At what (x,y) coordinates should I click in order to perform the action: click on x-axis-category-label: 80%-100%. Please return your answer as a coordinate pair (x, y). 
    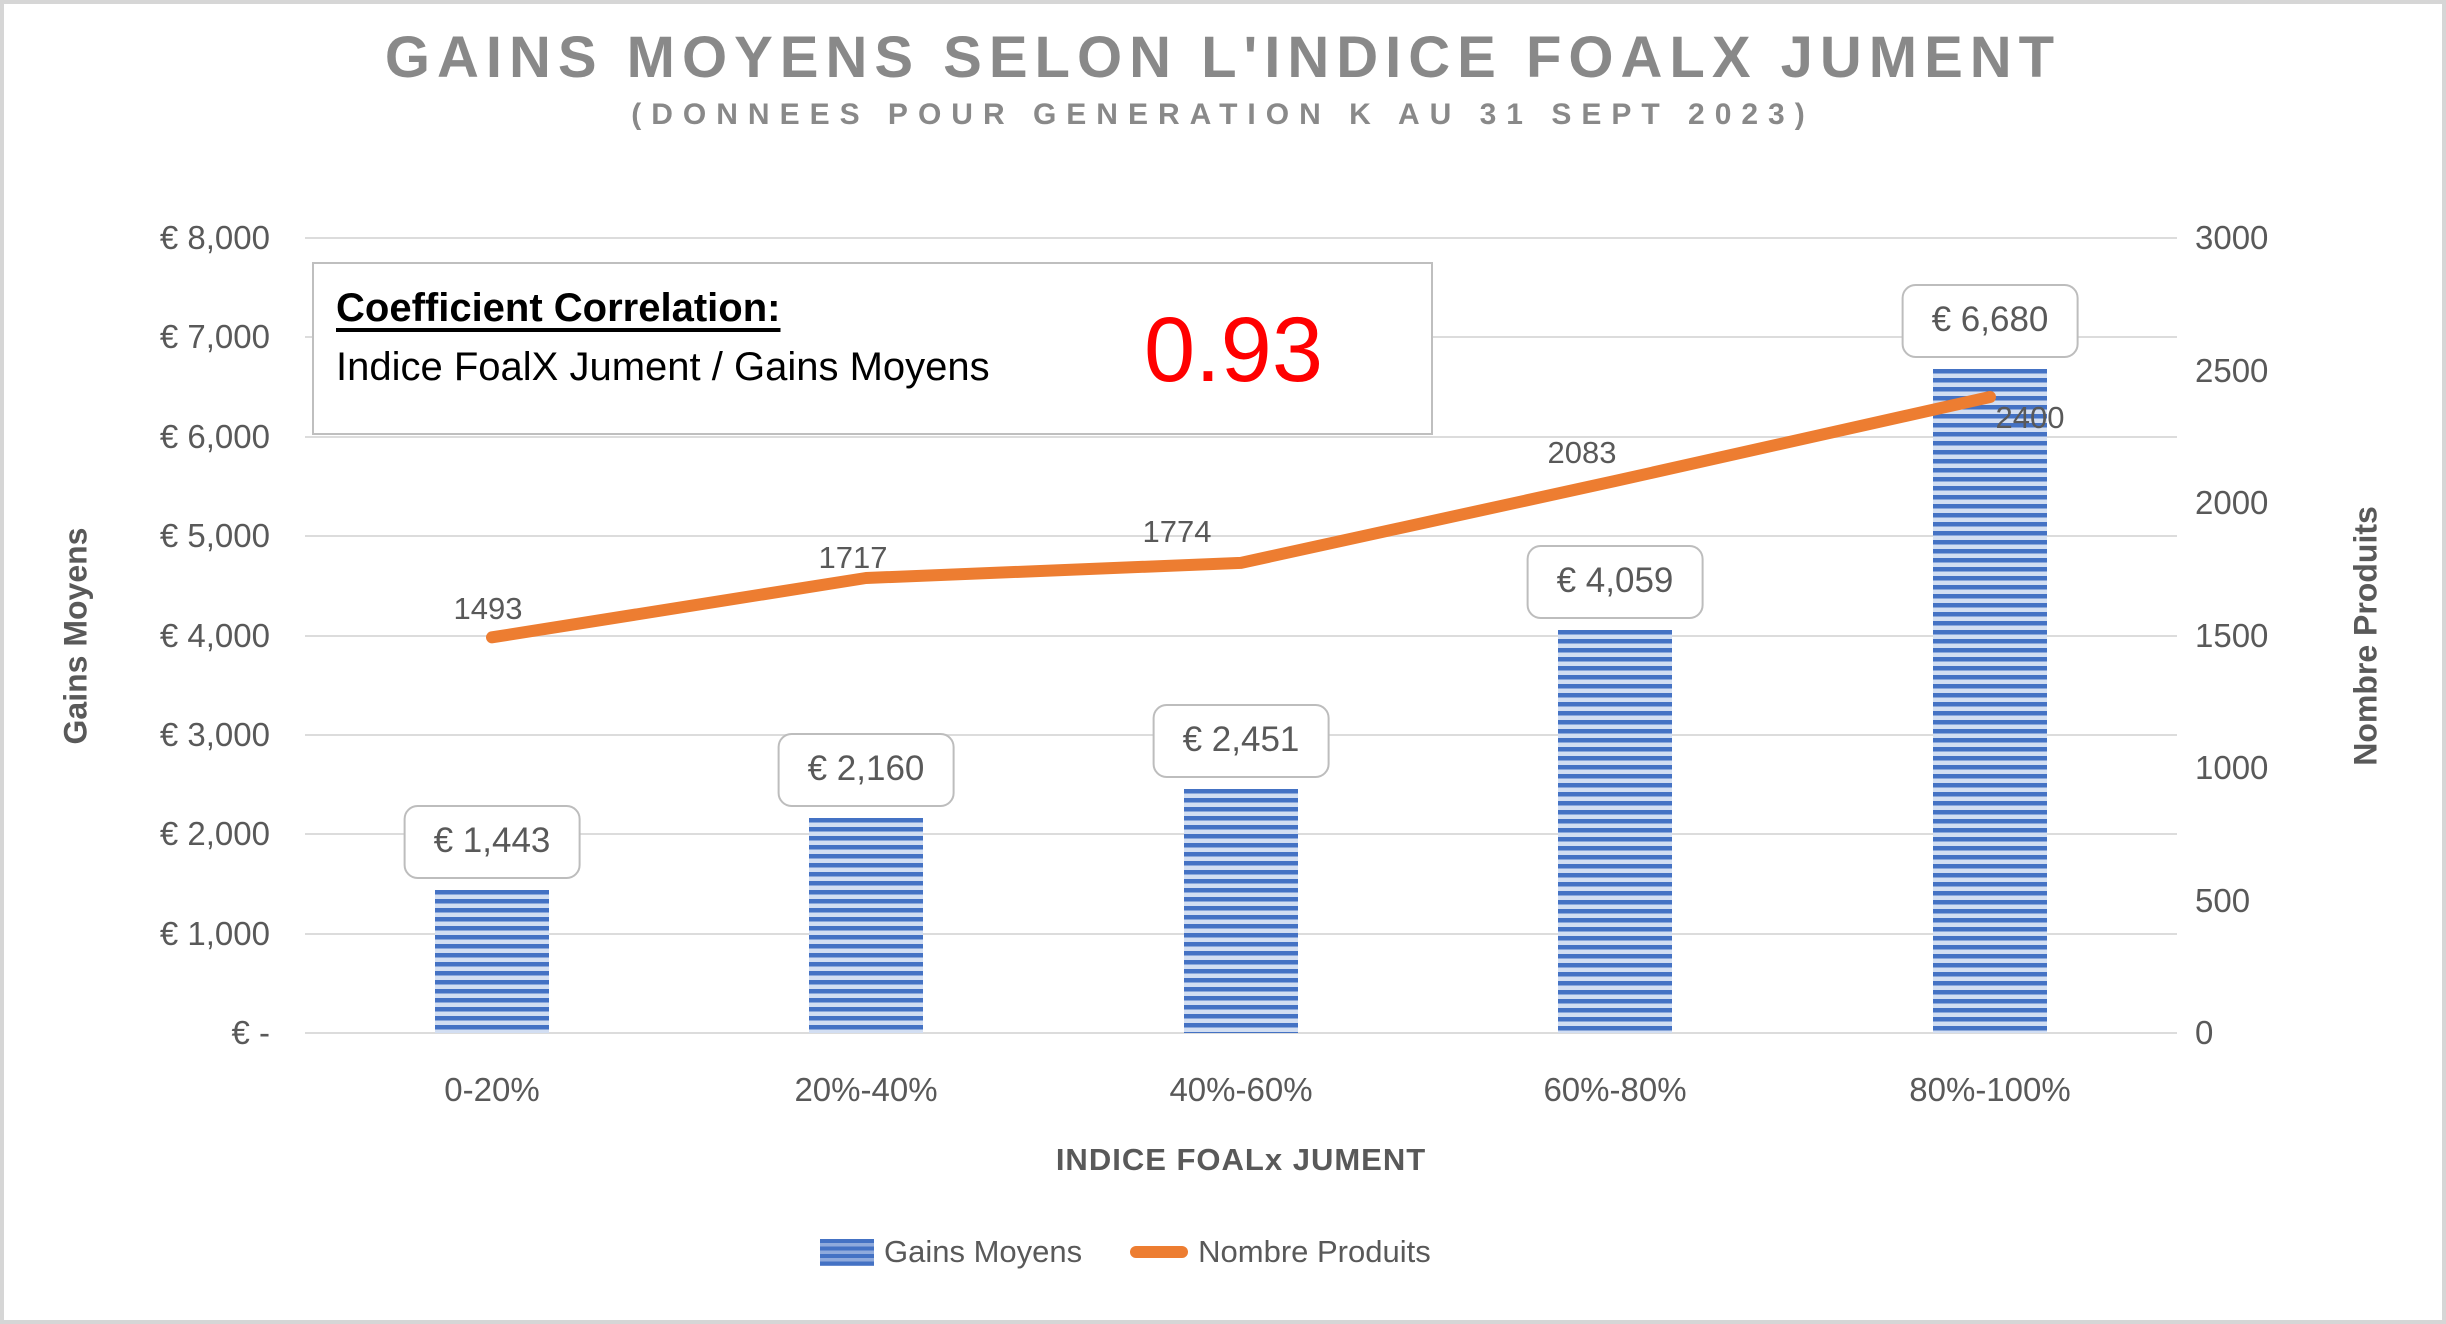
    Looking at the image, I should click on (1990, 1089).